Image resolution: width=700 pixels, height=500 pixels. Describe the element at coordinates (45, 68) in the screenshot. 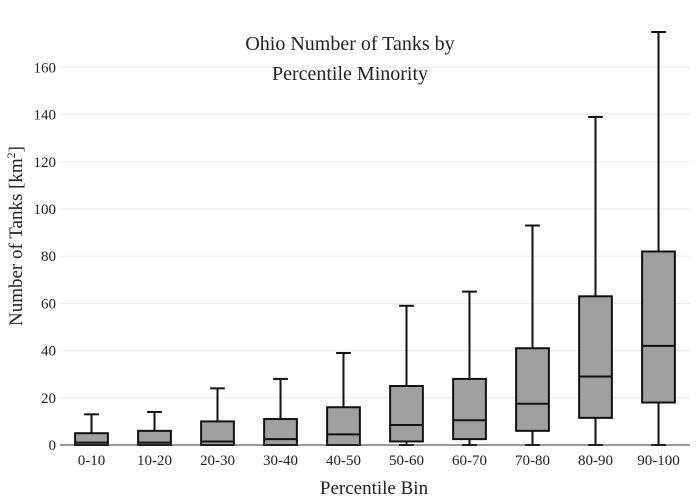

I see `y-tick-label: 160` at that location.